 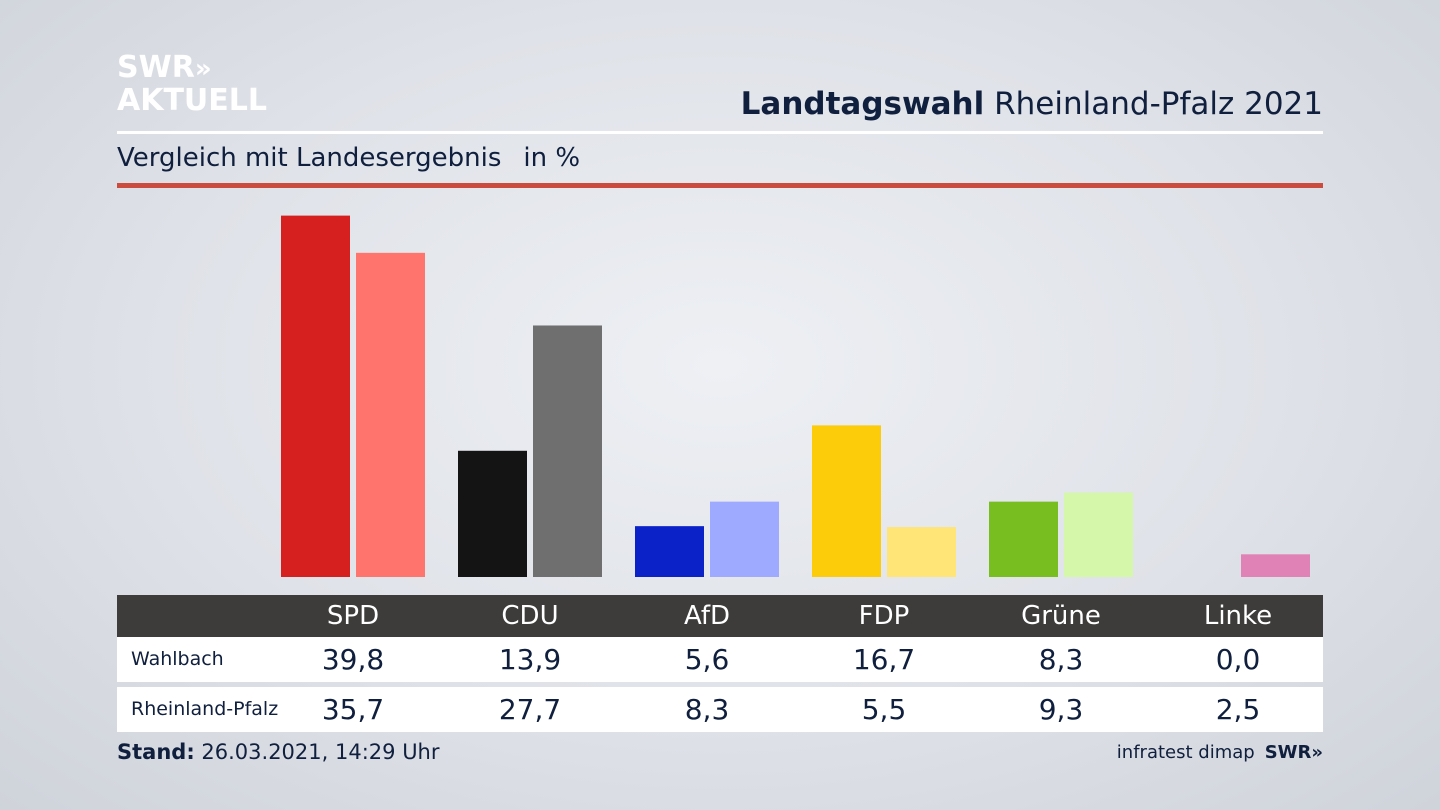 I want to click on column-header-linke: Linke, so click(x=1238, y=616).